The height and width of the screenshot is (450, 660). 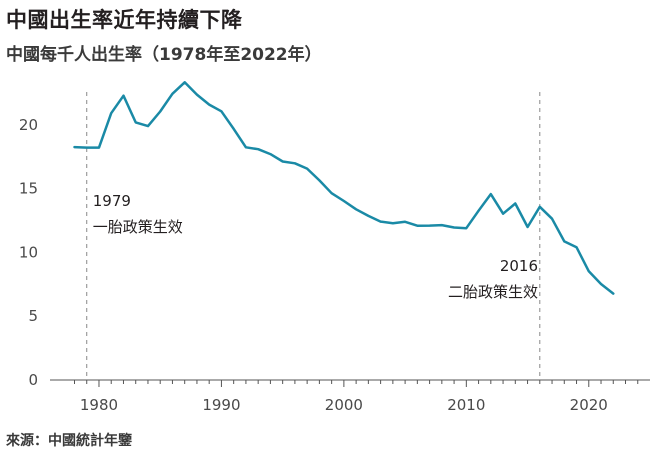 What do you see at coordinates (493, 292) in the screenshot?
I see `annotation-text-2016: 二胎政策生效` at bounding box center [493, 292].